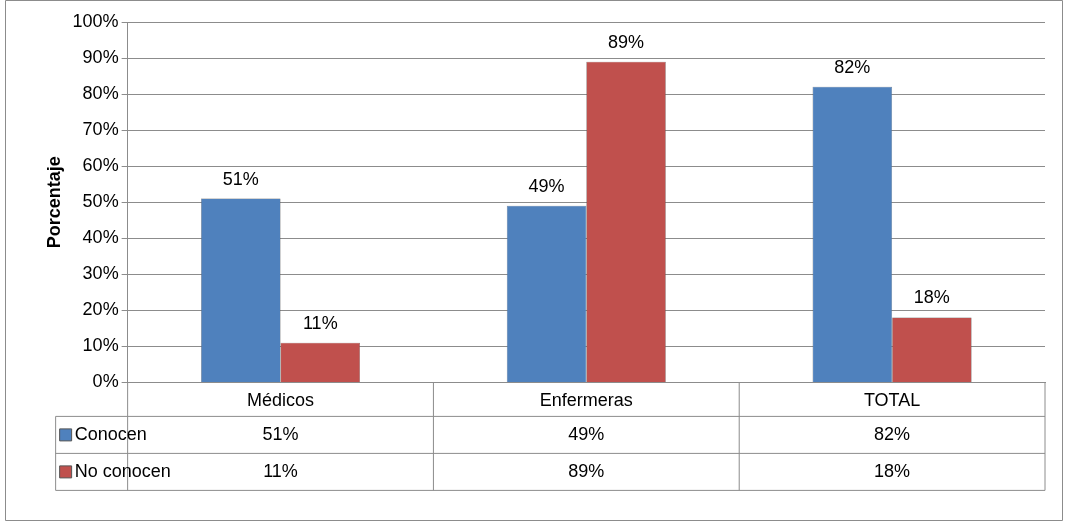 The height and width of the screenshot is (522, 1065). I want to click on y-tick-label: 100%, so click(95, 20).